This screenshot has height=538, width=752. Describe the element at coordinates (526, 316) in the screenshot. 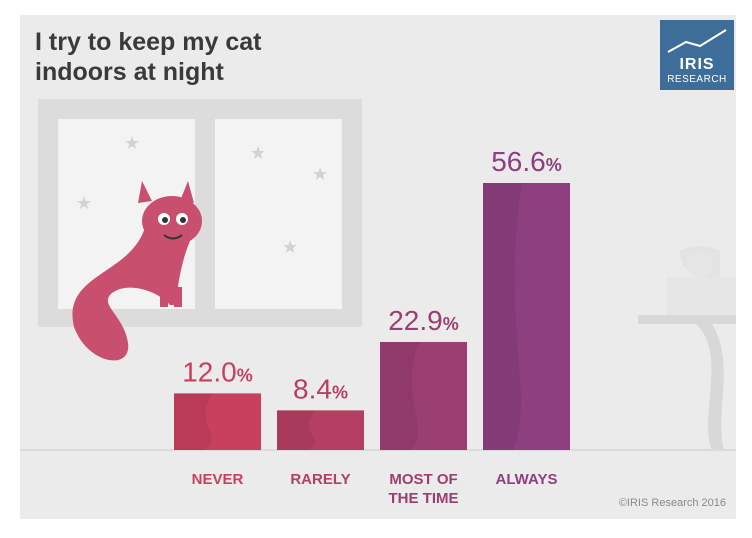

I see `bar-always` at that location.